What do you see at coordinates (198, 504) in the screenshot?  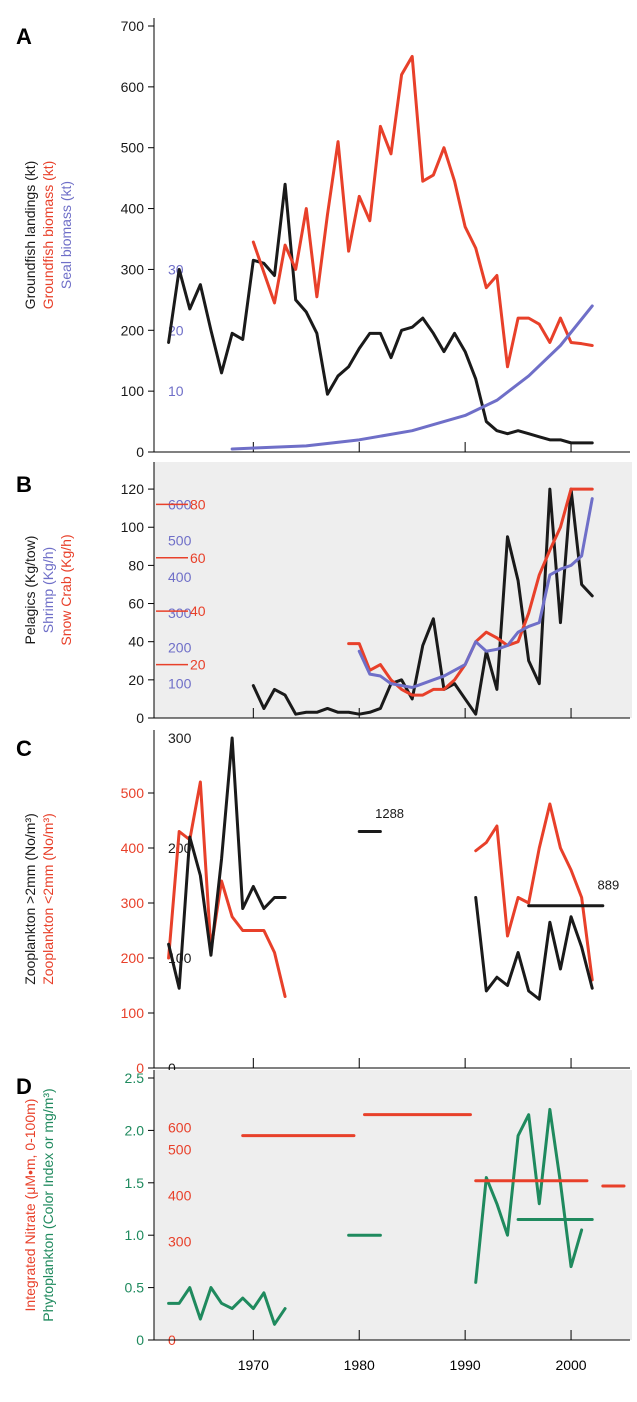 I see `inner-tick-label: 80` at bounding box center [198, 504].